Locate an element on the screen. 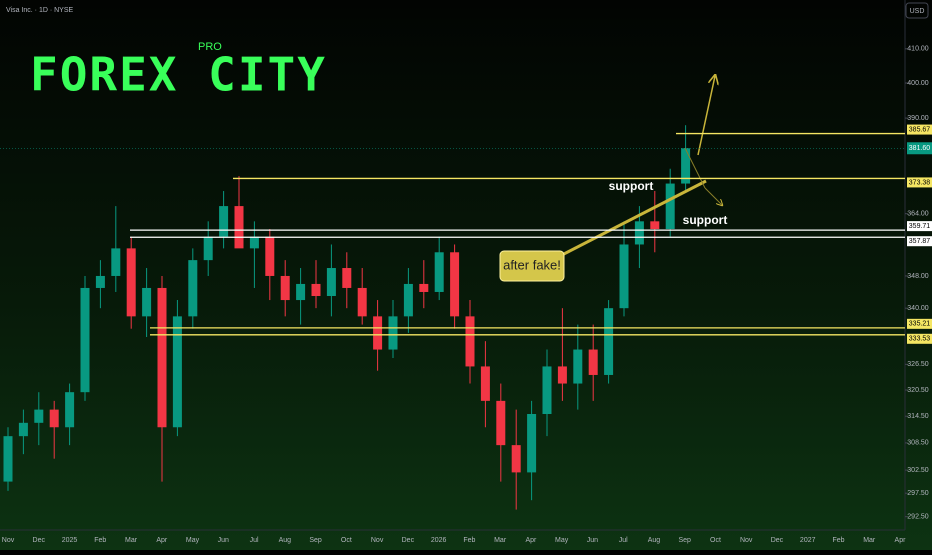  y-tick-label: 292.50 is located at coordinates (918, 517).